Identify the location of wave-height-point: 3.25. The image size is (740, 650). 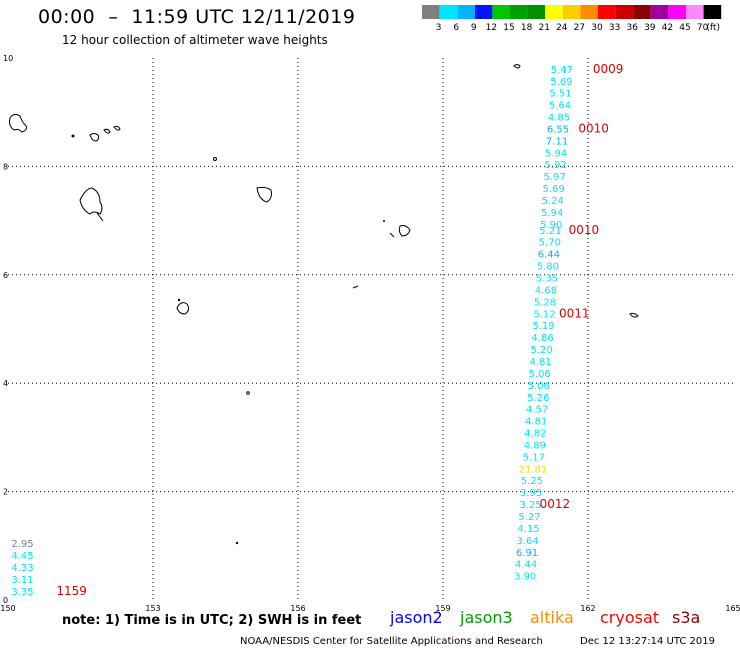
(530, 505).